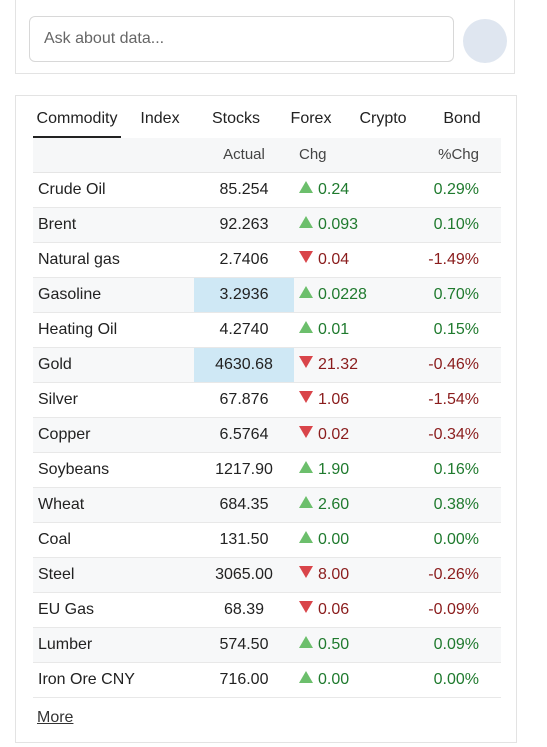 The image size is (547, 747). I want to click on commodity-name: Steel, so click(56, 574).